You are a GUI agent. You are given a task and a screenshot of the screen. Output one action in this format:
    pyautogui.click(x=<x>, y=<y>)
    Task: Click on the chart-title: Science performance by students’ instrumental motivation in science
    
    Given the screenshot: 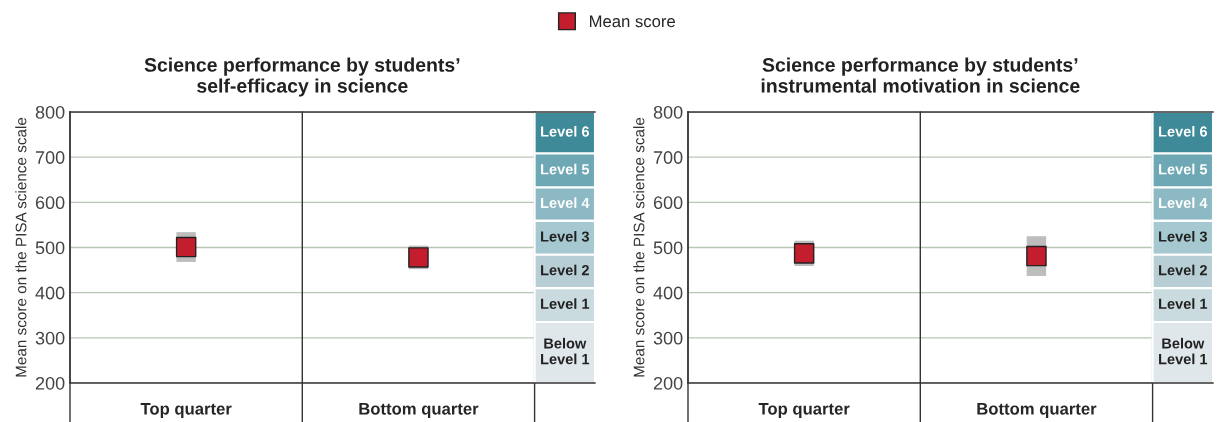 What is the action you would take?
    pyautogui.click(x=920, y=75)
    